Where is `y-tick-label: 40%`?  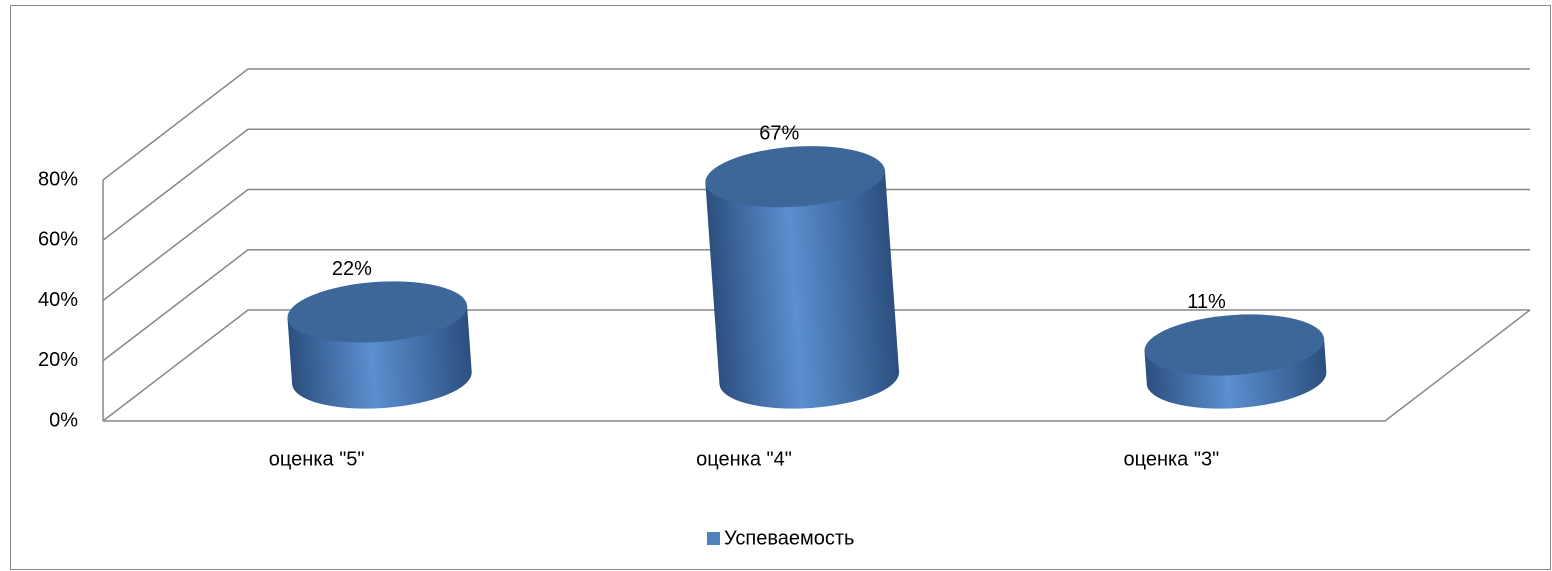
y-tick-label: 40% is located at coordinates (58, 300).